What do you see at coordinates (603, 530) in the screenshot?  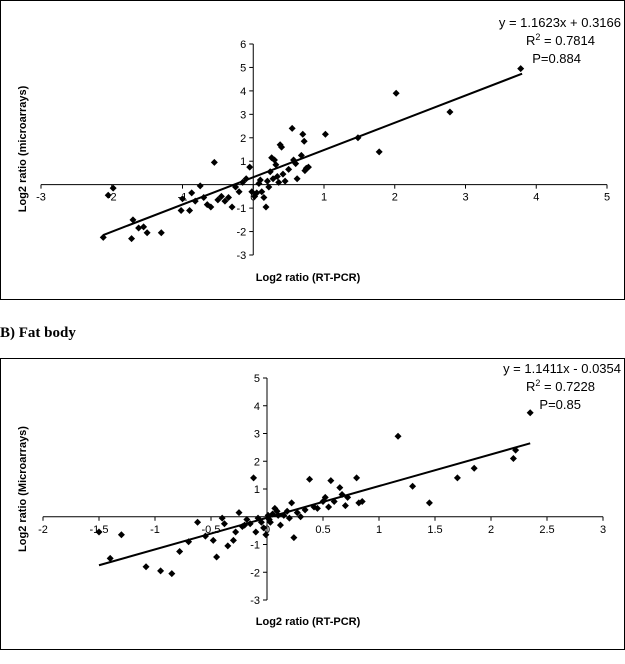 I see `chart-b-x-tick-label: 3` at bounding box center [603, 530].